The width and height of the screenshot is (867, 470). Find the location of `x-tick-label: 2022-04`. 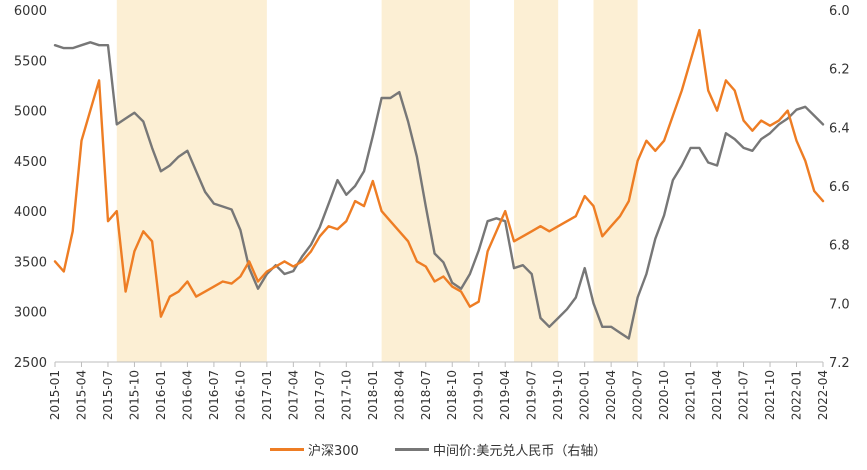

x-tick-label: 2022-04 is located at coordinates (823, 395).